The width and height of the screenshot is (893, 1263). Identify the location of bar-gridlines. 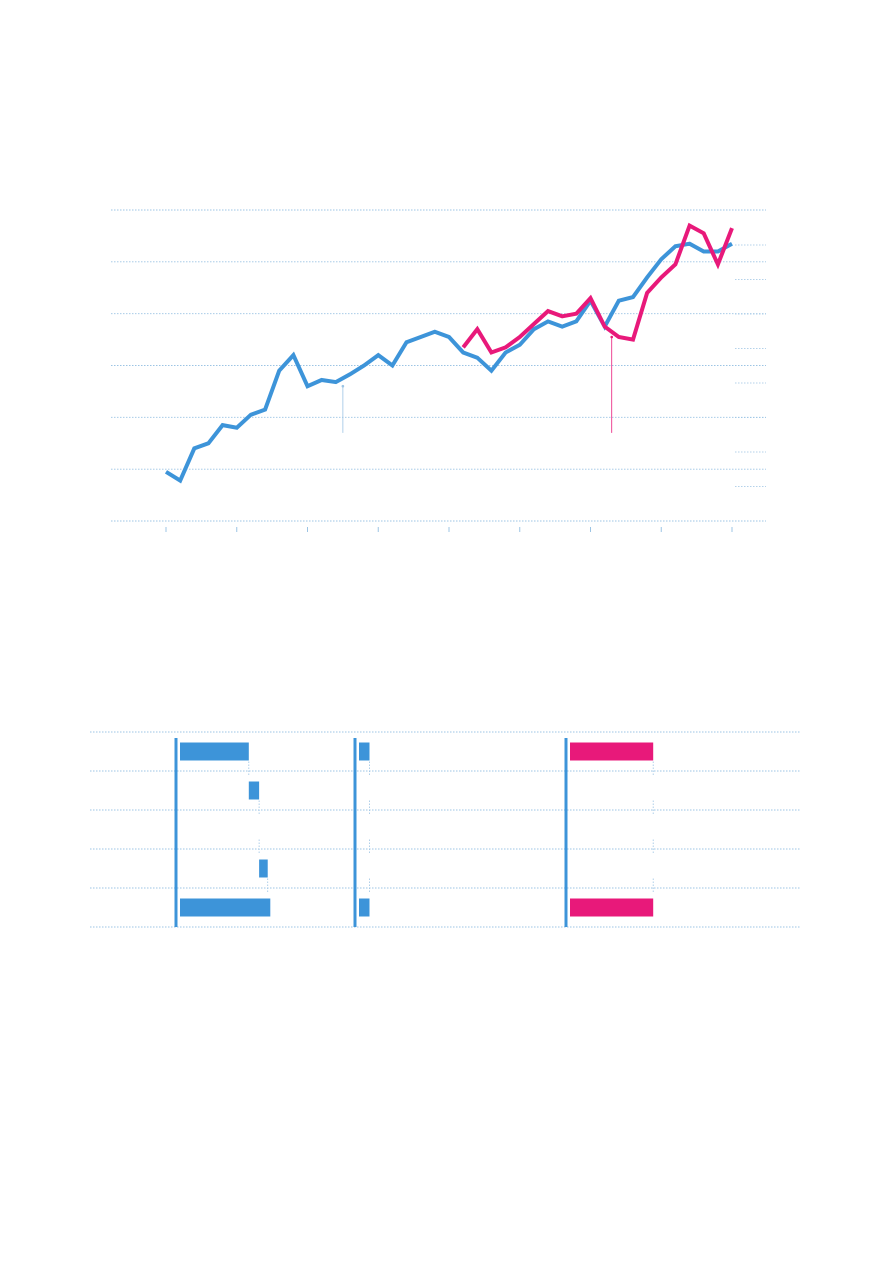
(445, 829).